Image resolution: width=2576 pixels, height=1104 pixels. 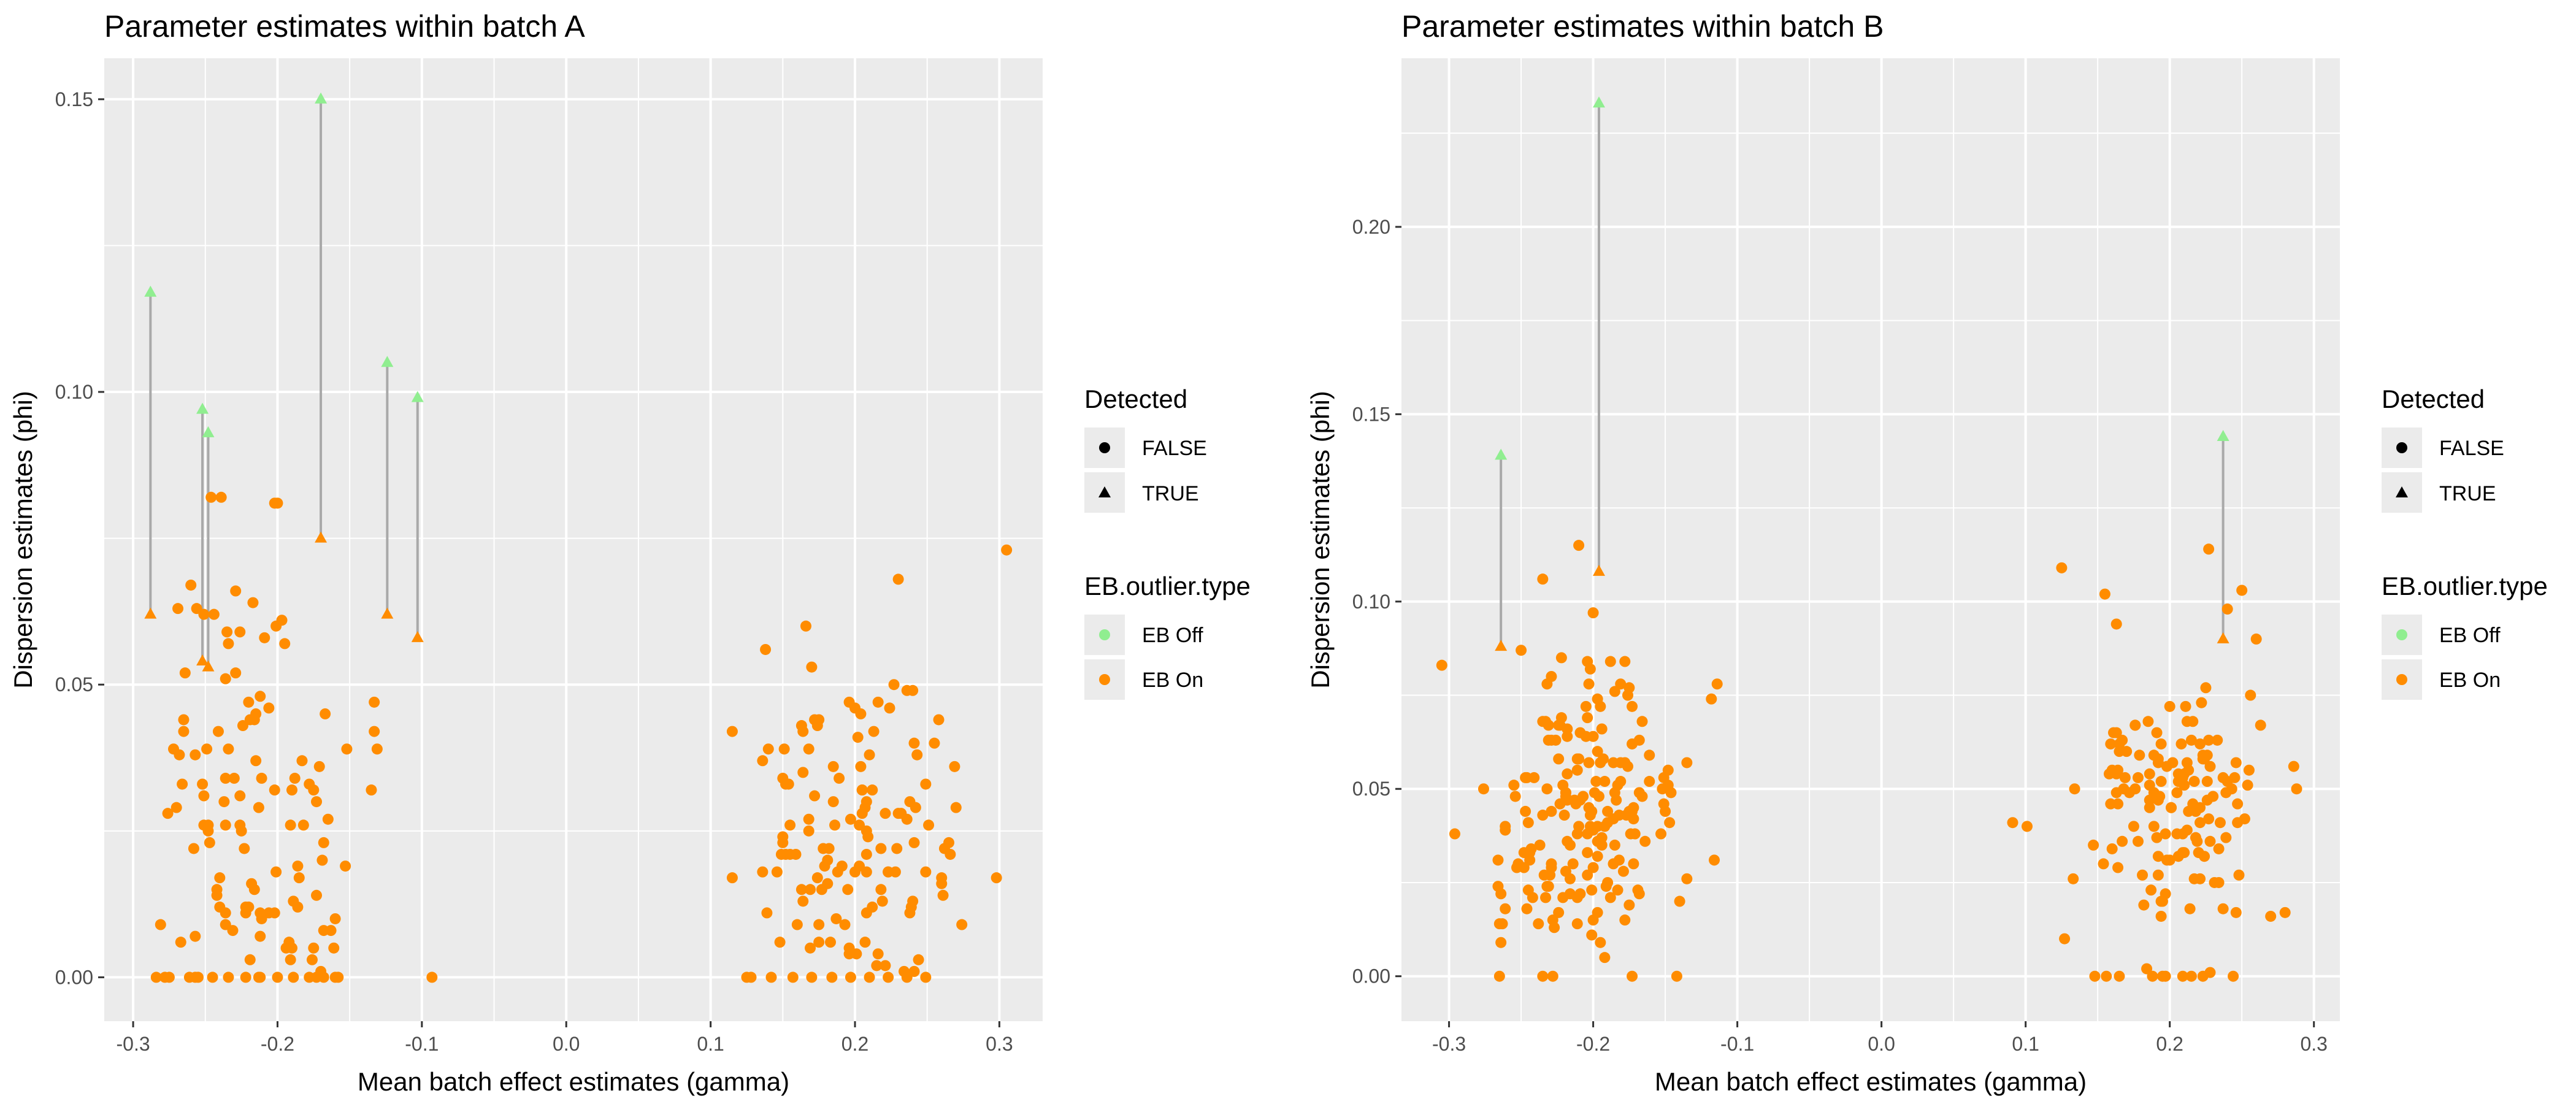 What do you see at coordinates (581, 737) in the screenshot?
I see `points-a` at bounding box center [581, 737].